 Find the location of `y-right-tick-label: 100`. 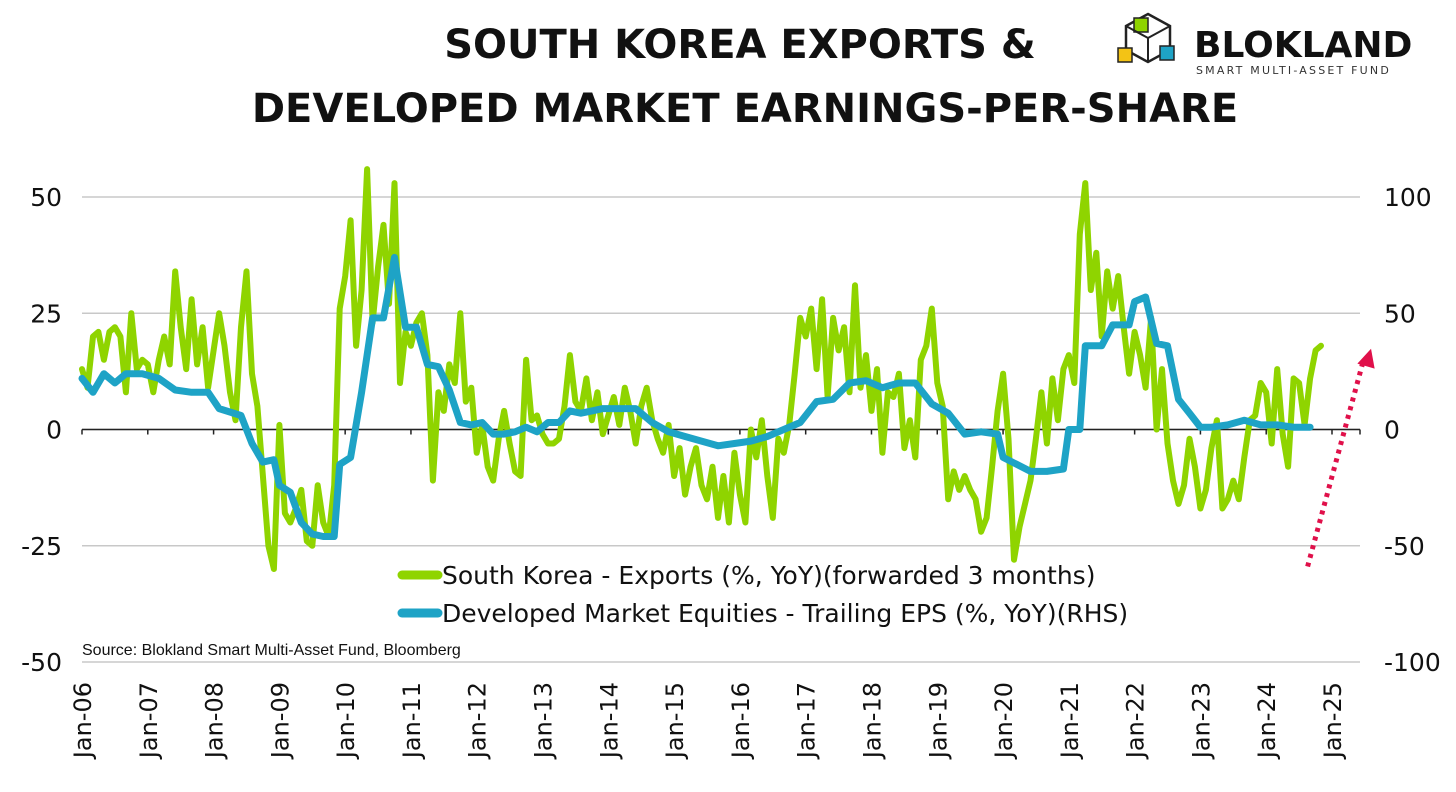

y-right-tick-label: 100 is located at coordinates (1408, 197).